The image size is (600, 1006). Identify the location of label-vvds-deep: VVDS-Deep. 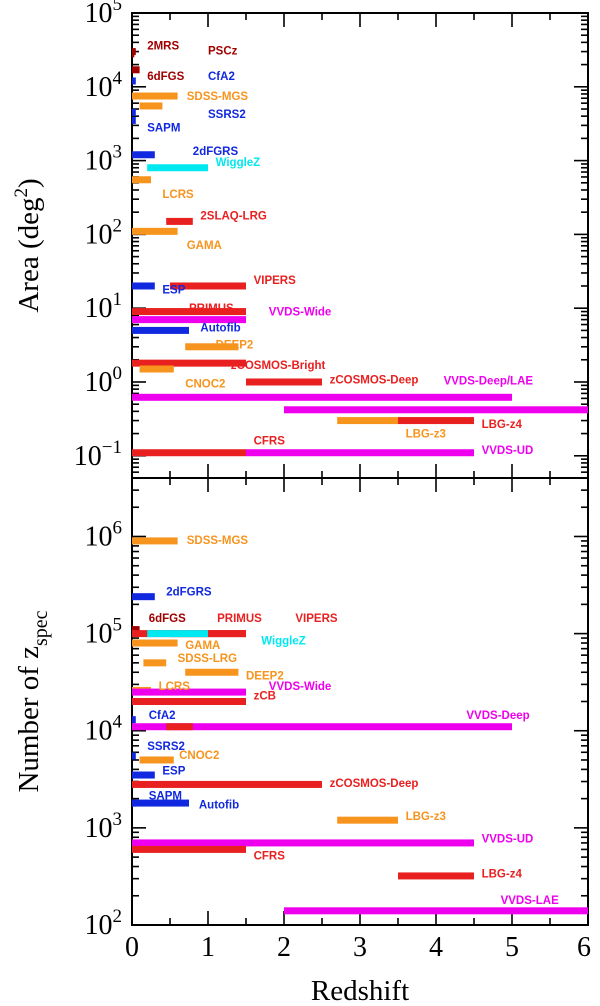
(497, 716).